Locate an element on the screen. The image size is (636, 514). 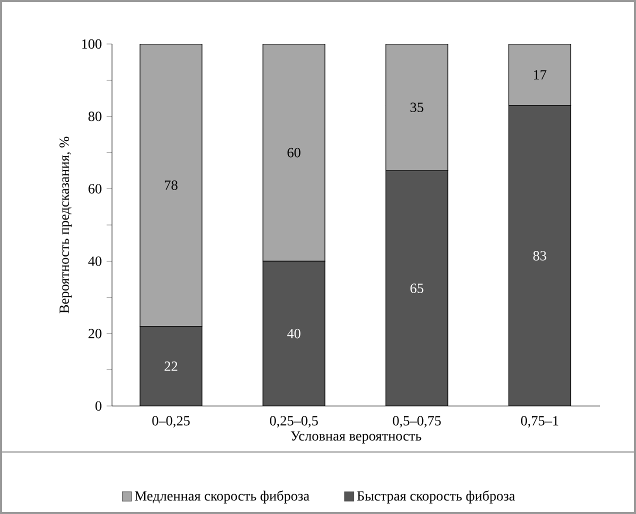
data-label: 40 is located at coordinates (293, 333).